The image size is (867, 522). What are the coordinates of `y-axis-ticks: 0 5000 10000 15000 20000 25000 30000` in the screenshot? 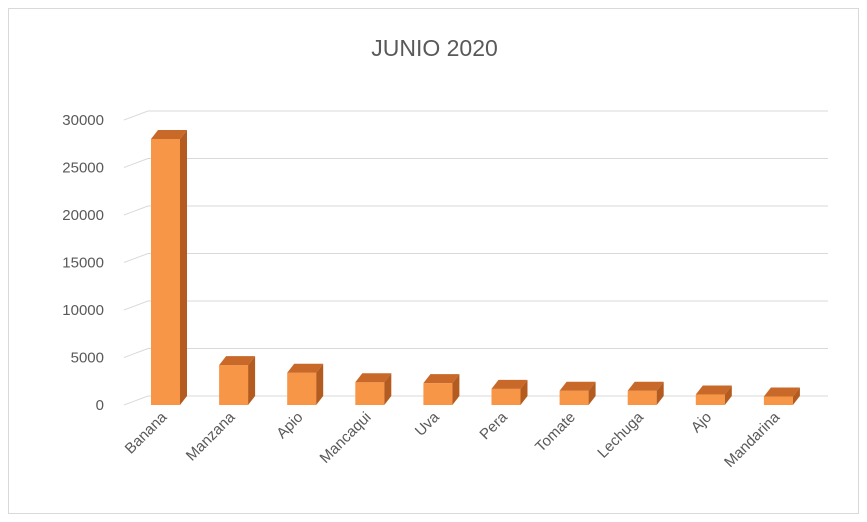 It's located at (83, 263).